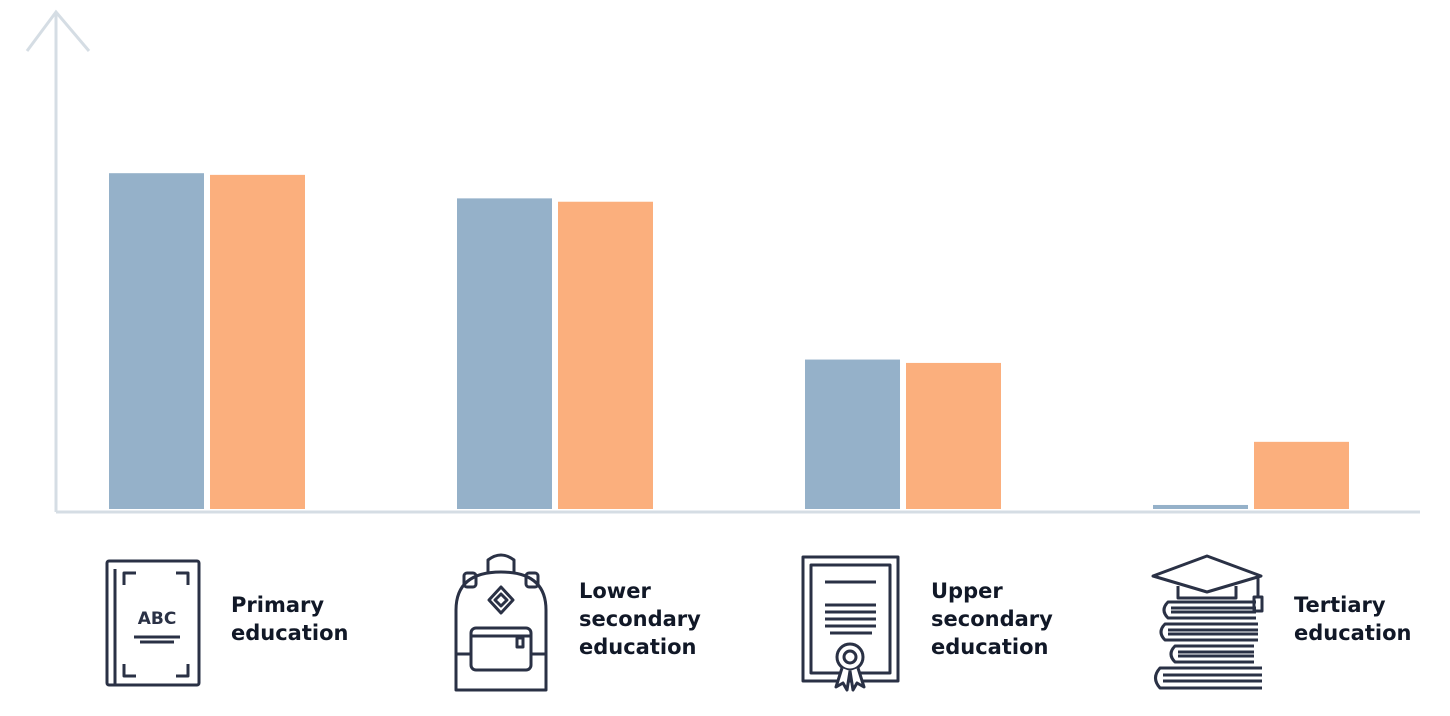 The height and width of the screenshot is (716, 1450). What do you see at coordinates (290, 619) in the screenshot?
I see `category-label-primary: Primary education` at bounding box center [290, 619].